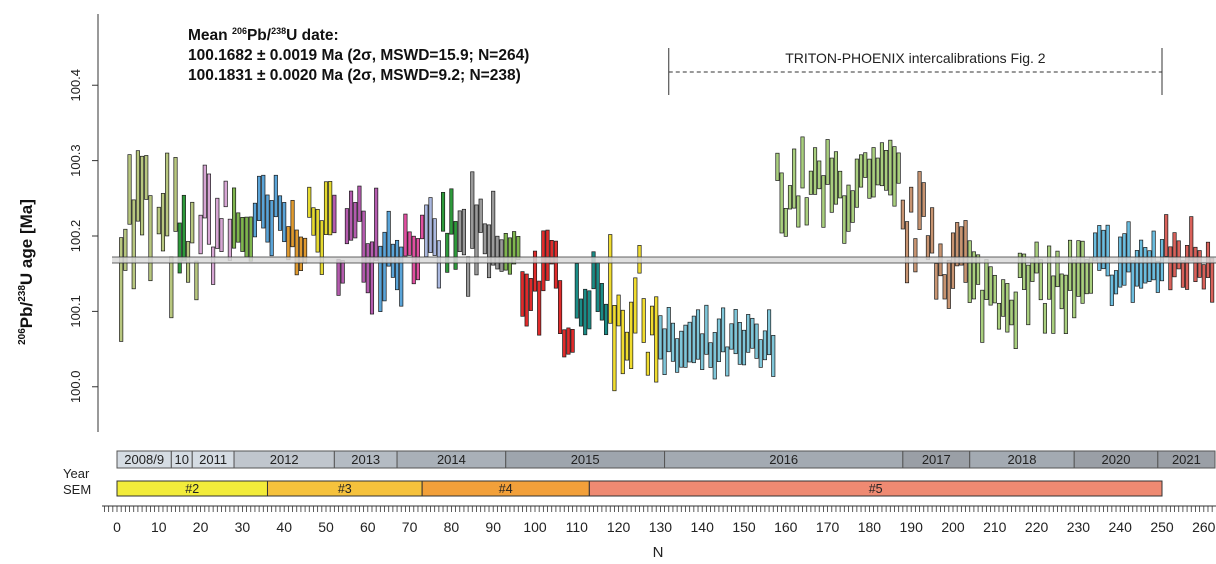  What do you see at coordinates (912, 527) in the screenshot?
I see `x-tick-label: 190` at bounding box center [912, 527].